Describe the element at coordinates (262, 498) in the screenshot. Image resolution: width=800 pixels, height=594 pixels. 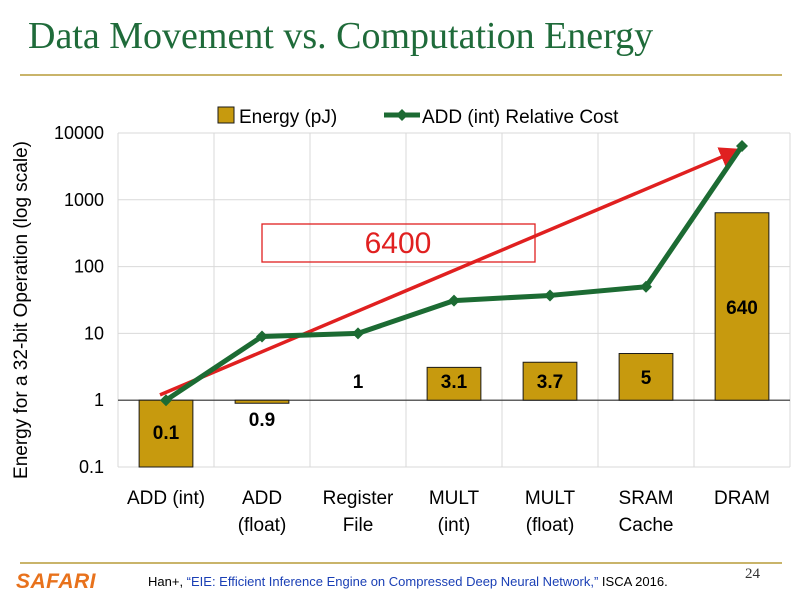
I see `x-tick-label: ADD` at that location.